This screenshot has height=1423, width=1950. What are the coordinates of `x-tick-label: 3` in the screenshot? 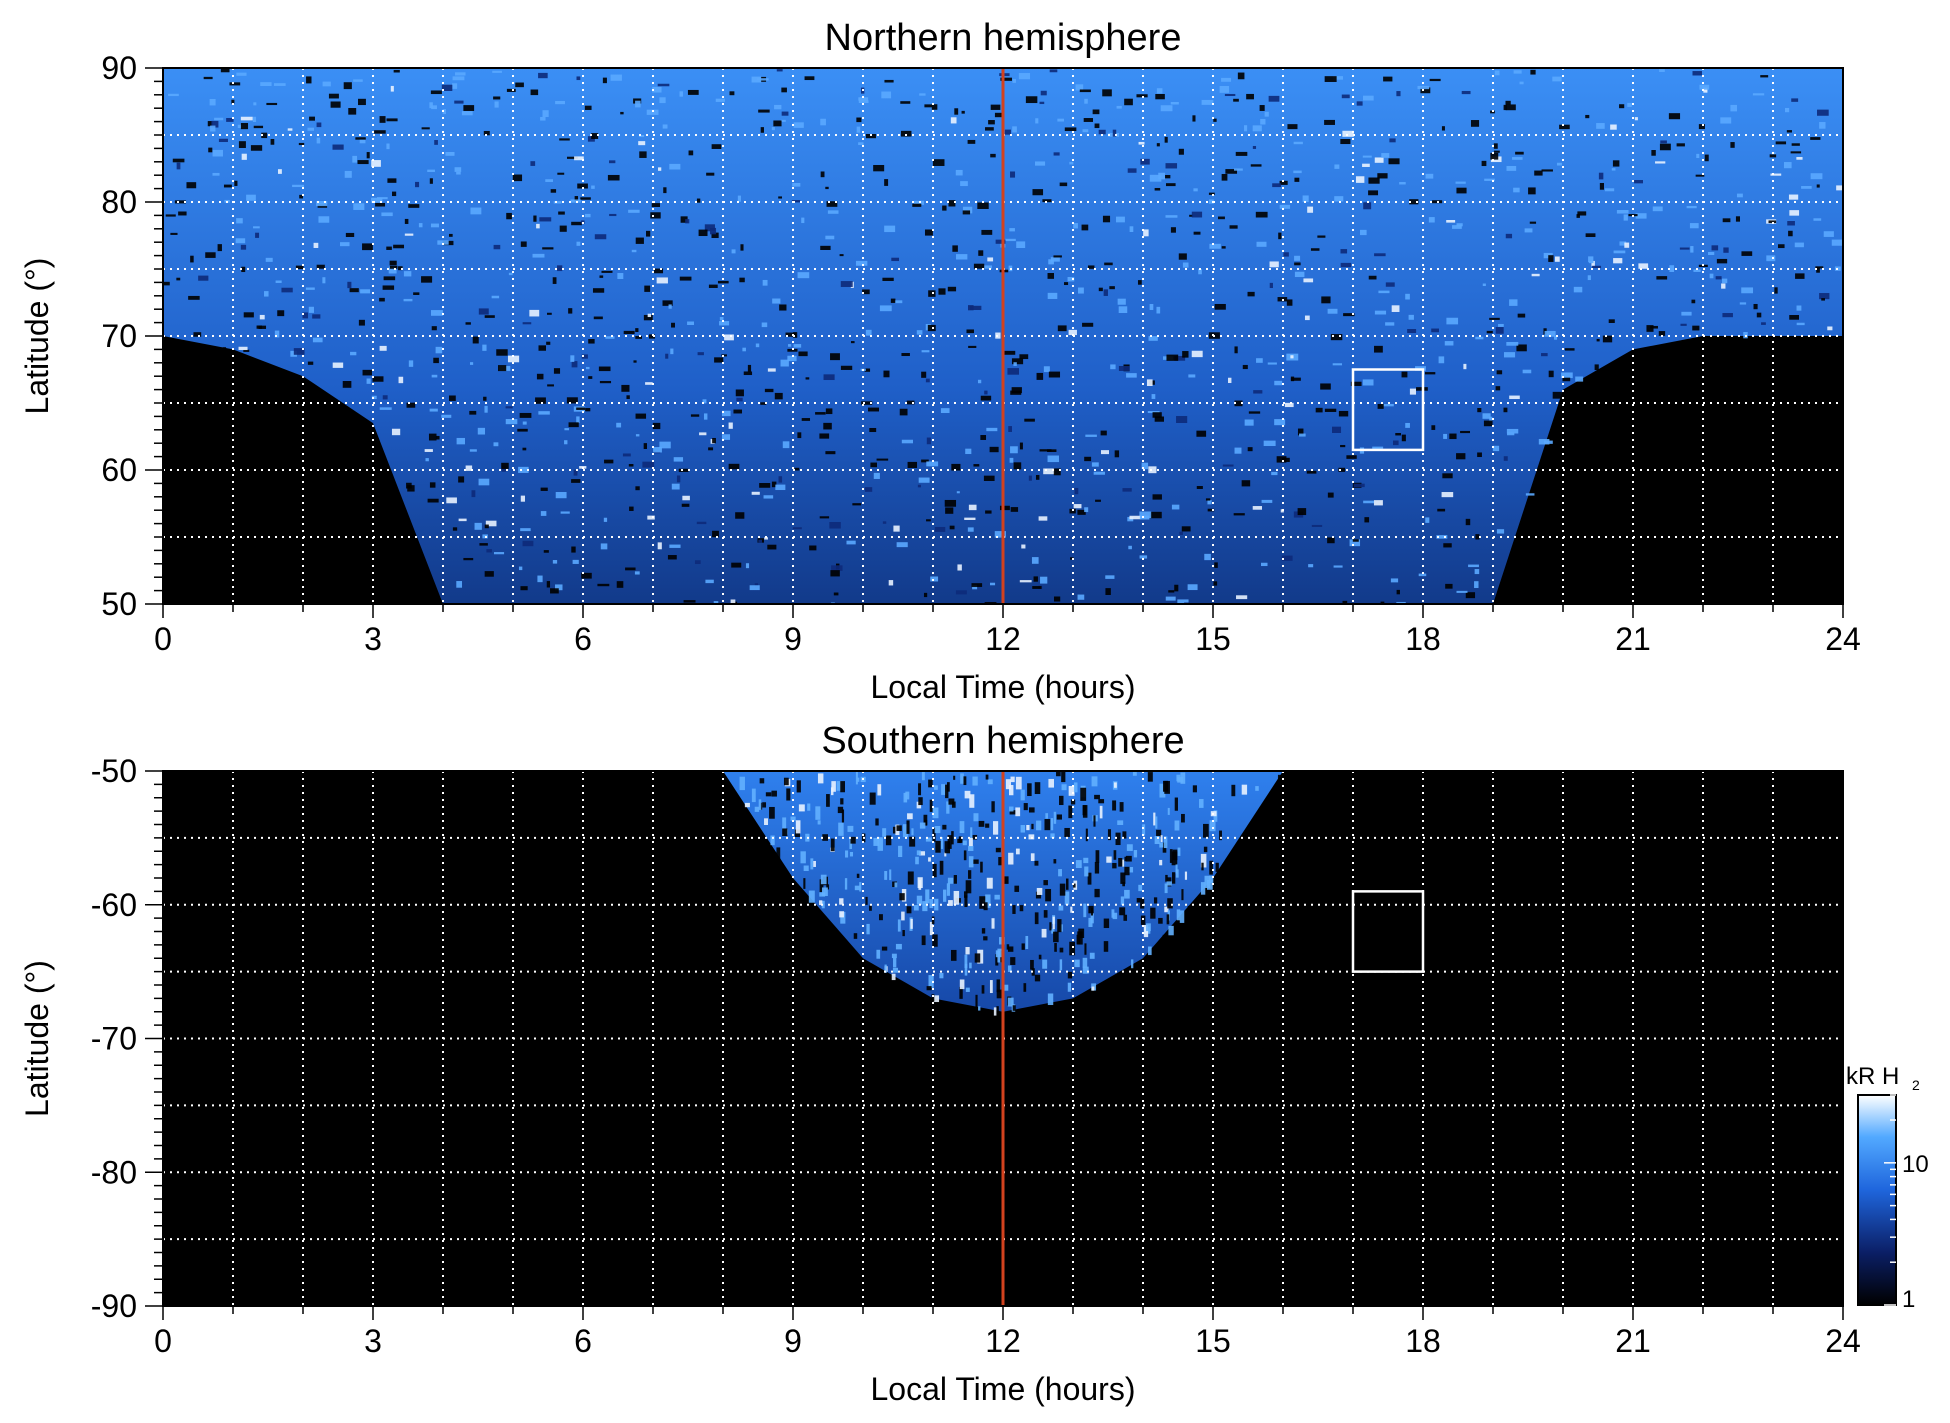 It's located at (373, 1341).